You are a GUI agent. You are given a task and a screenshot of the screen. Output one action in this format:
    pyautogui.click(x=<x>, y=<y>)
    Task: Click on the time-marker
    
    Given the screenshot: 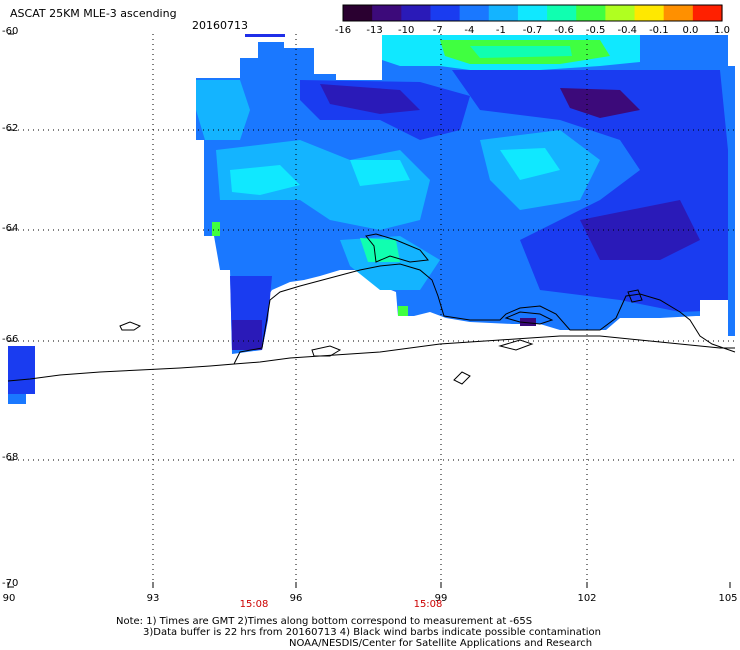 What is the action you would take?
    pyautogui.click(x=265, y=35)
    